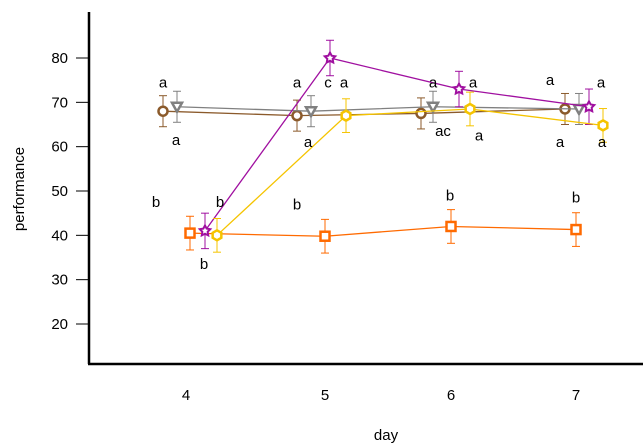 This screenshot has width=643, height=444. Describe the element at coordinates (381, 395) in the screenshot. I see `x-ticks: 4 5 6 7` at that location.